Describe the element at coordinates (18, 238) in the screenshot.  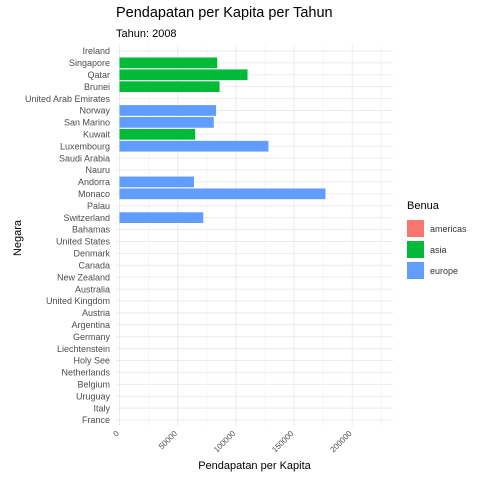
I see `y-axis-label: Negara` at that location.